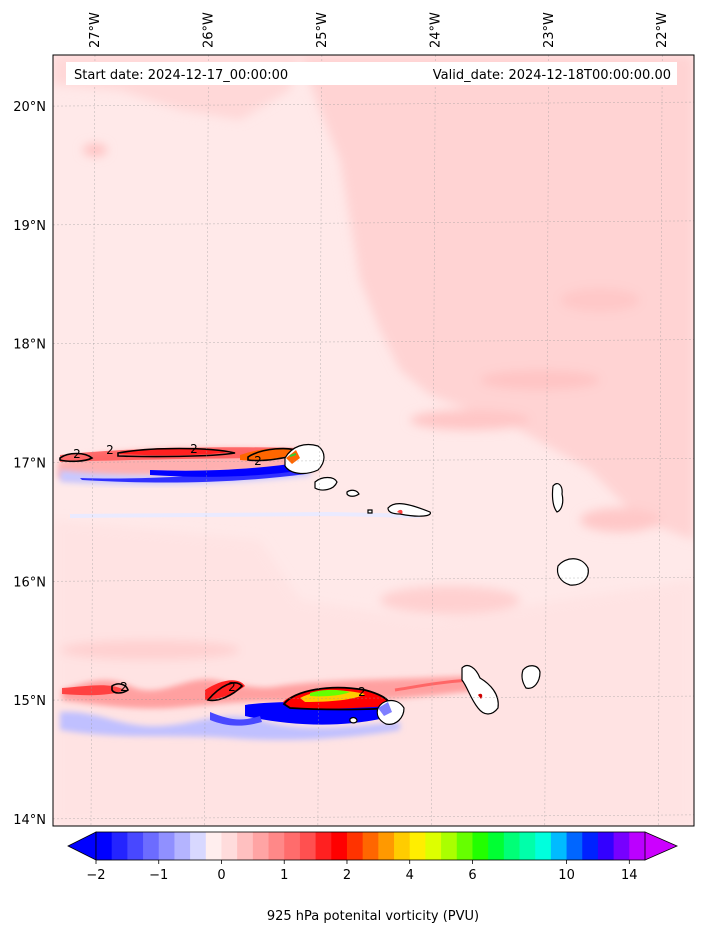 This screenshot has height=935, width=703. I want to click on colorbar-tick-label: −2, so click(95, 875).